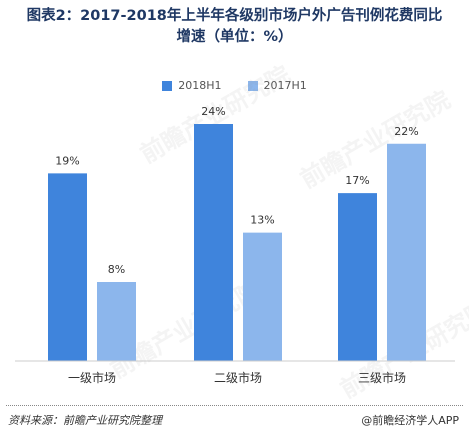 The width and height of the screenshot is (469, 438). Describe the element at coordinates (234, 85) in the screenshot. I see `legend: 2018H1 2017H1` at that location.